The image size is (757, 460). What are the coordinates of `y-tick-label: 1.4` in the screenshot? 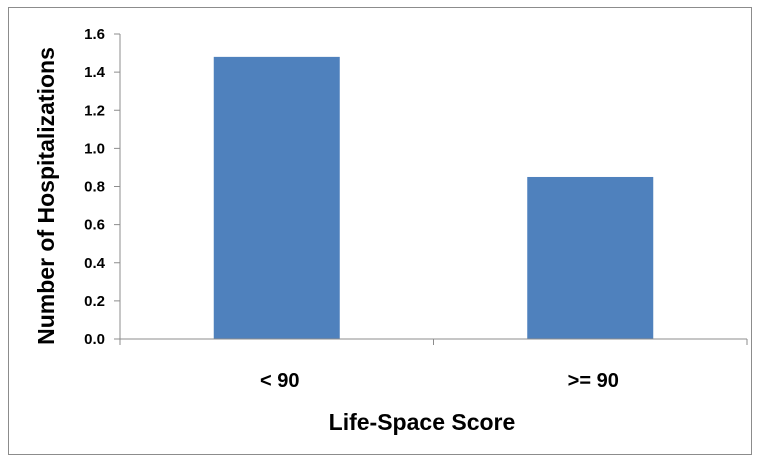 It's located at (95, 72).